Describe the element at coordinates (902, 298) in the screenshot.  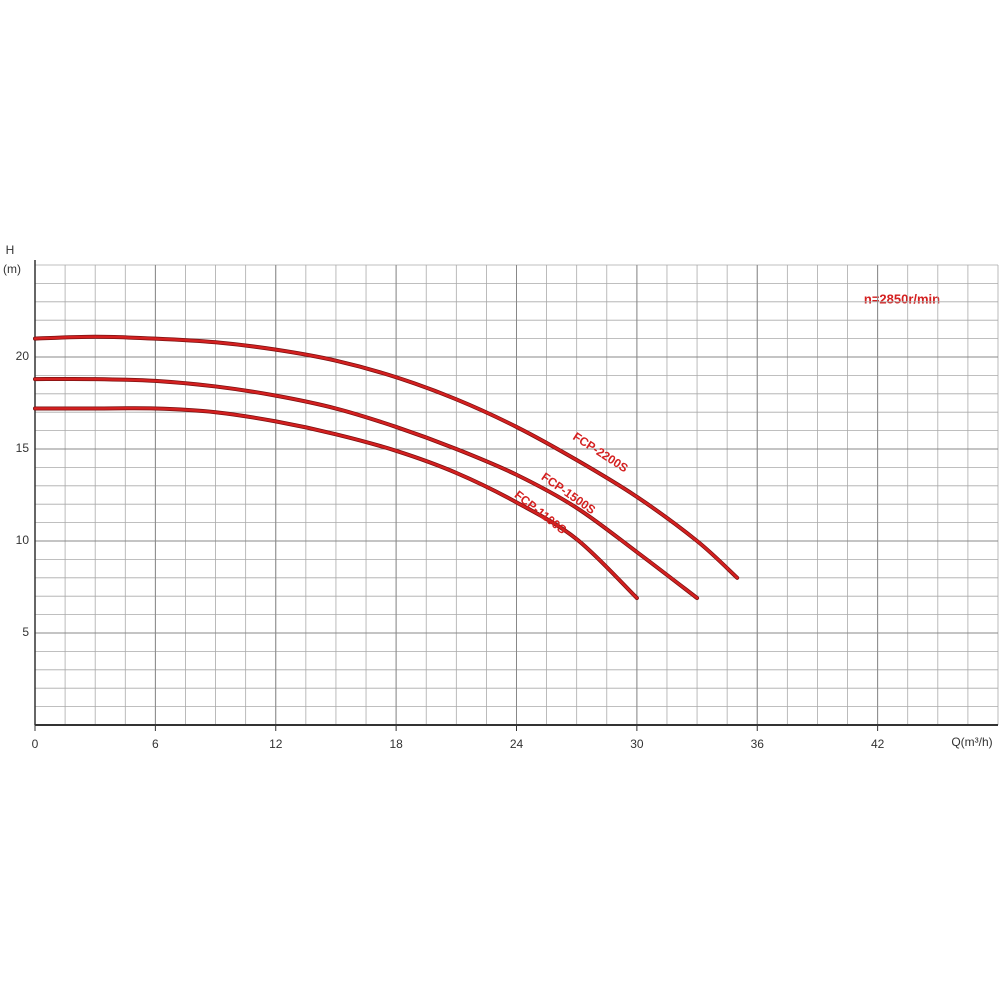
I see `annotation: n=2850r/min` at that location.